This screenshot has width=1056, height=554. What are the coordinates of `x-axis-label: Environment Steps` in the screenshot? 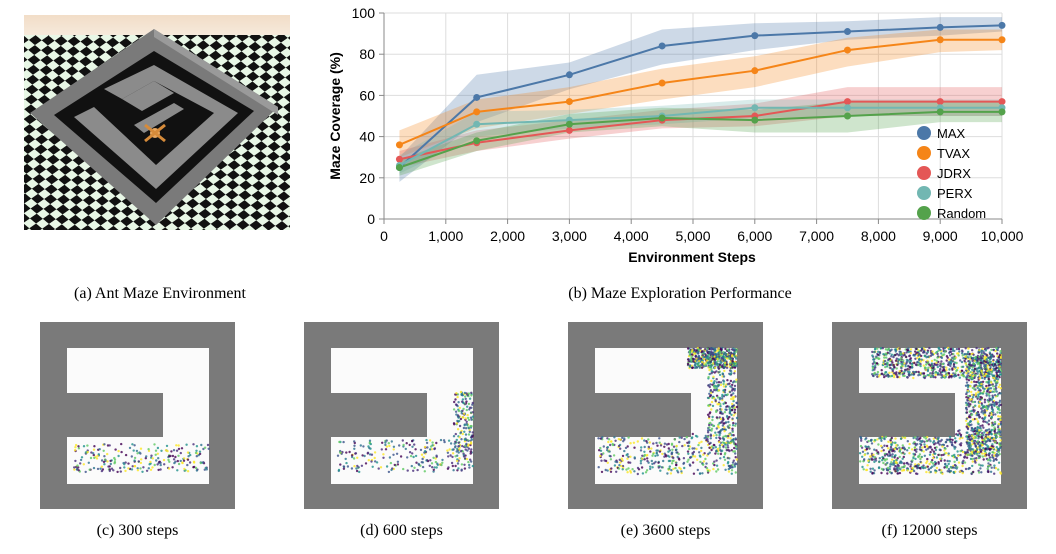 It's located at (692, 257).